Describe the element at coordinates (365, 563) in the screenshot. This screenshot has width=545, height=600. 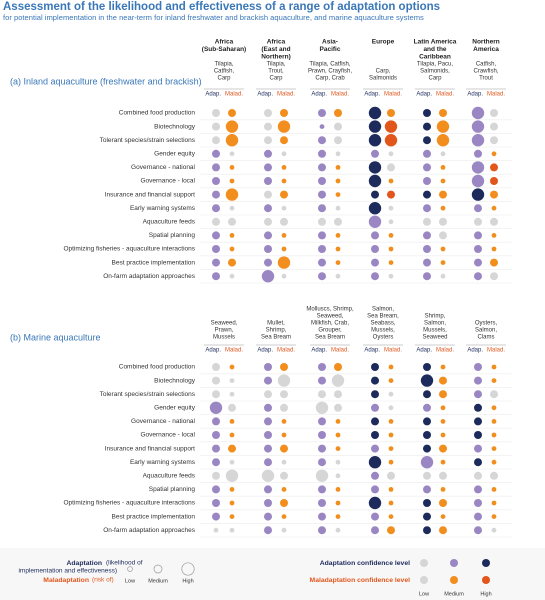
I see `legend-adaptation-confidence: Adaptation confidence level` at that location.